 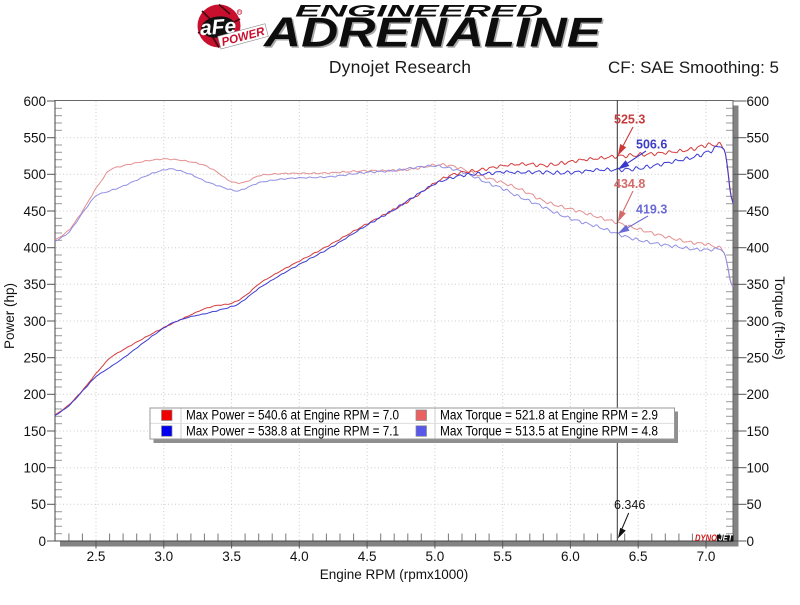 What do you see at coordinates (651, 210) in the screenshot?
I see `svg-text: 419.3` at bounding box center [651, 210].